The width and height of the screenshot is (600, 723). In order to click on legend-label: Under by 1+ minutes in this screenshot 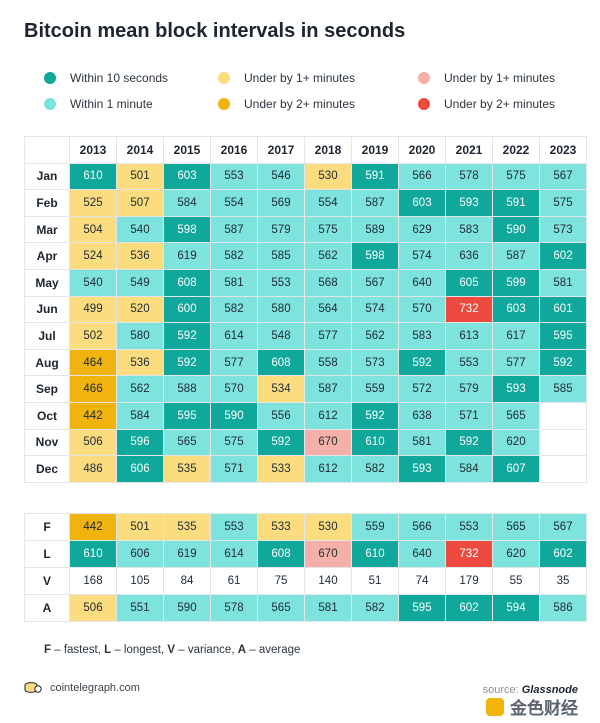, I will do `click(500, 78)`.